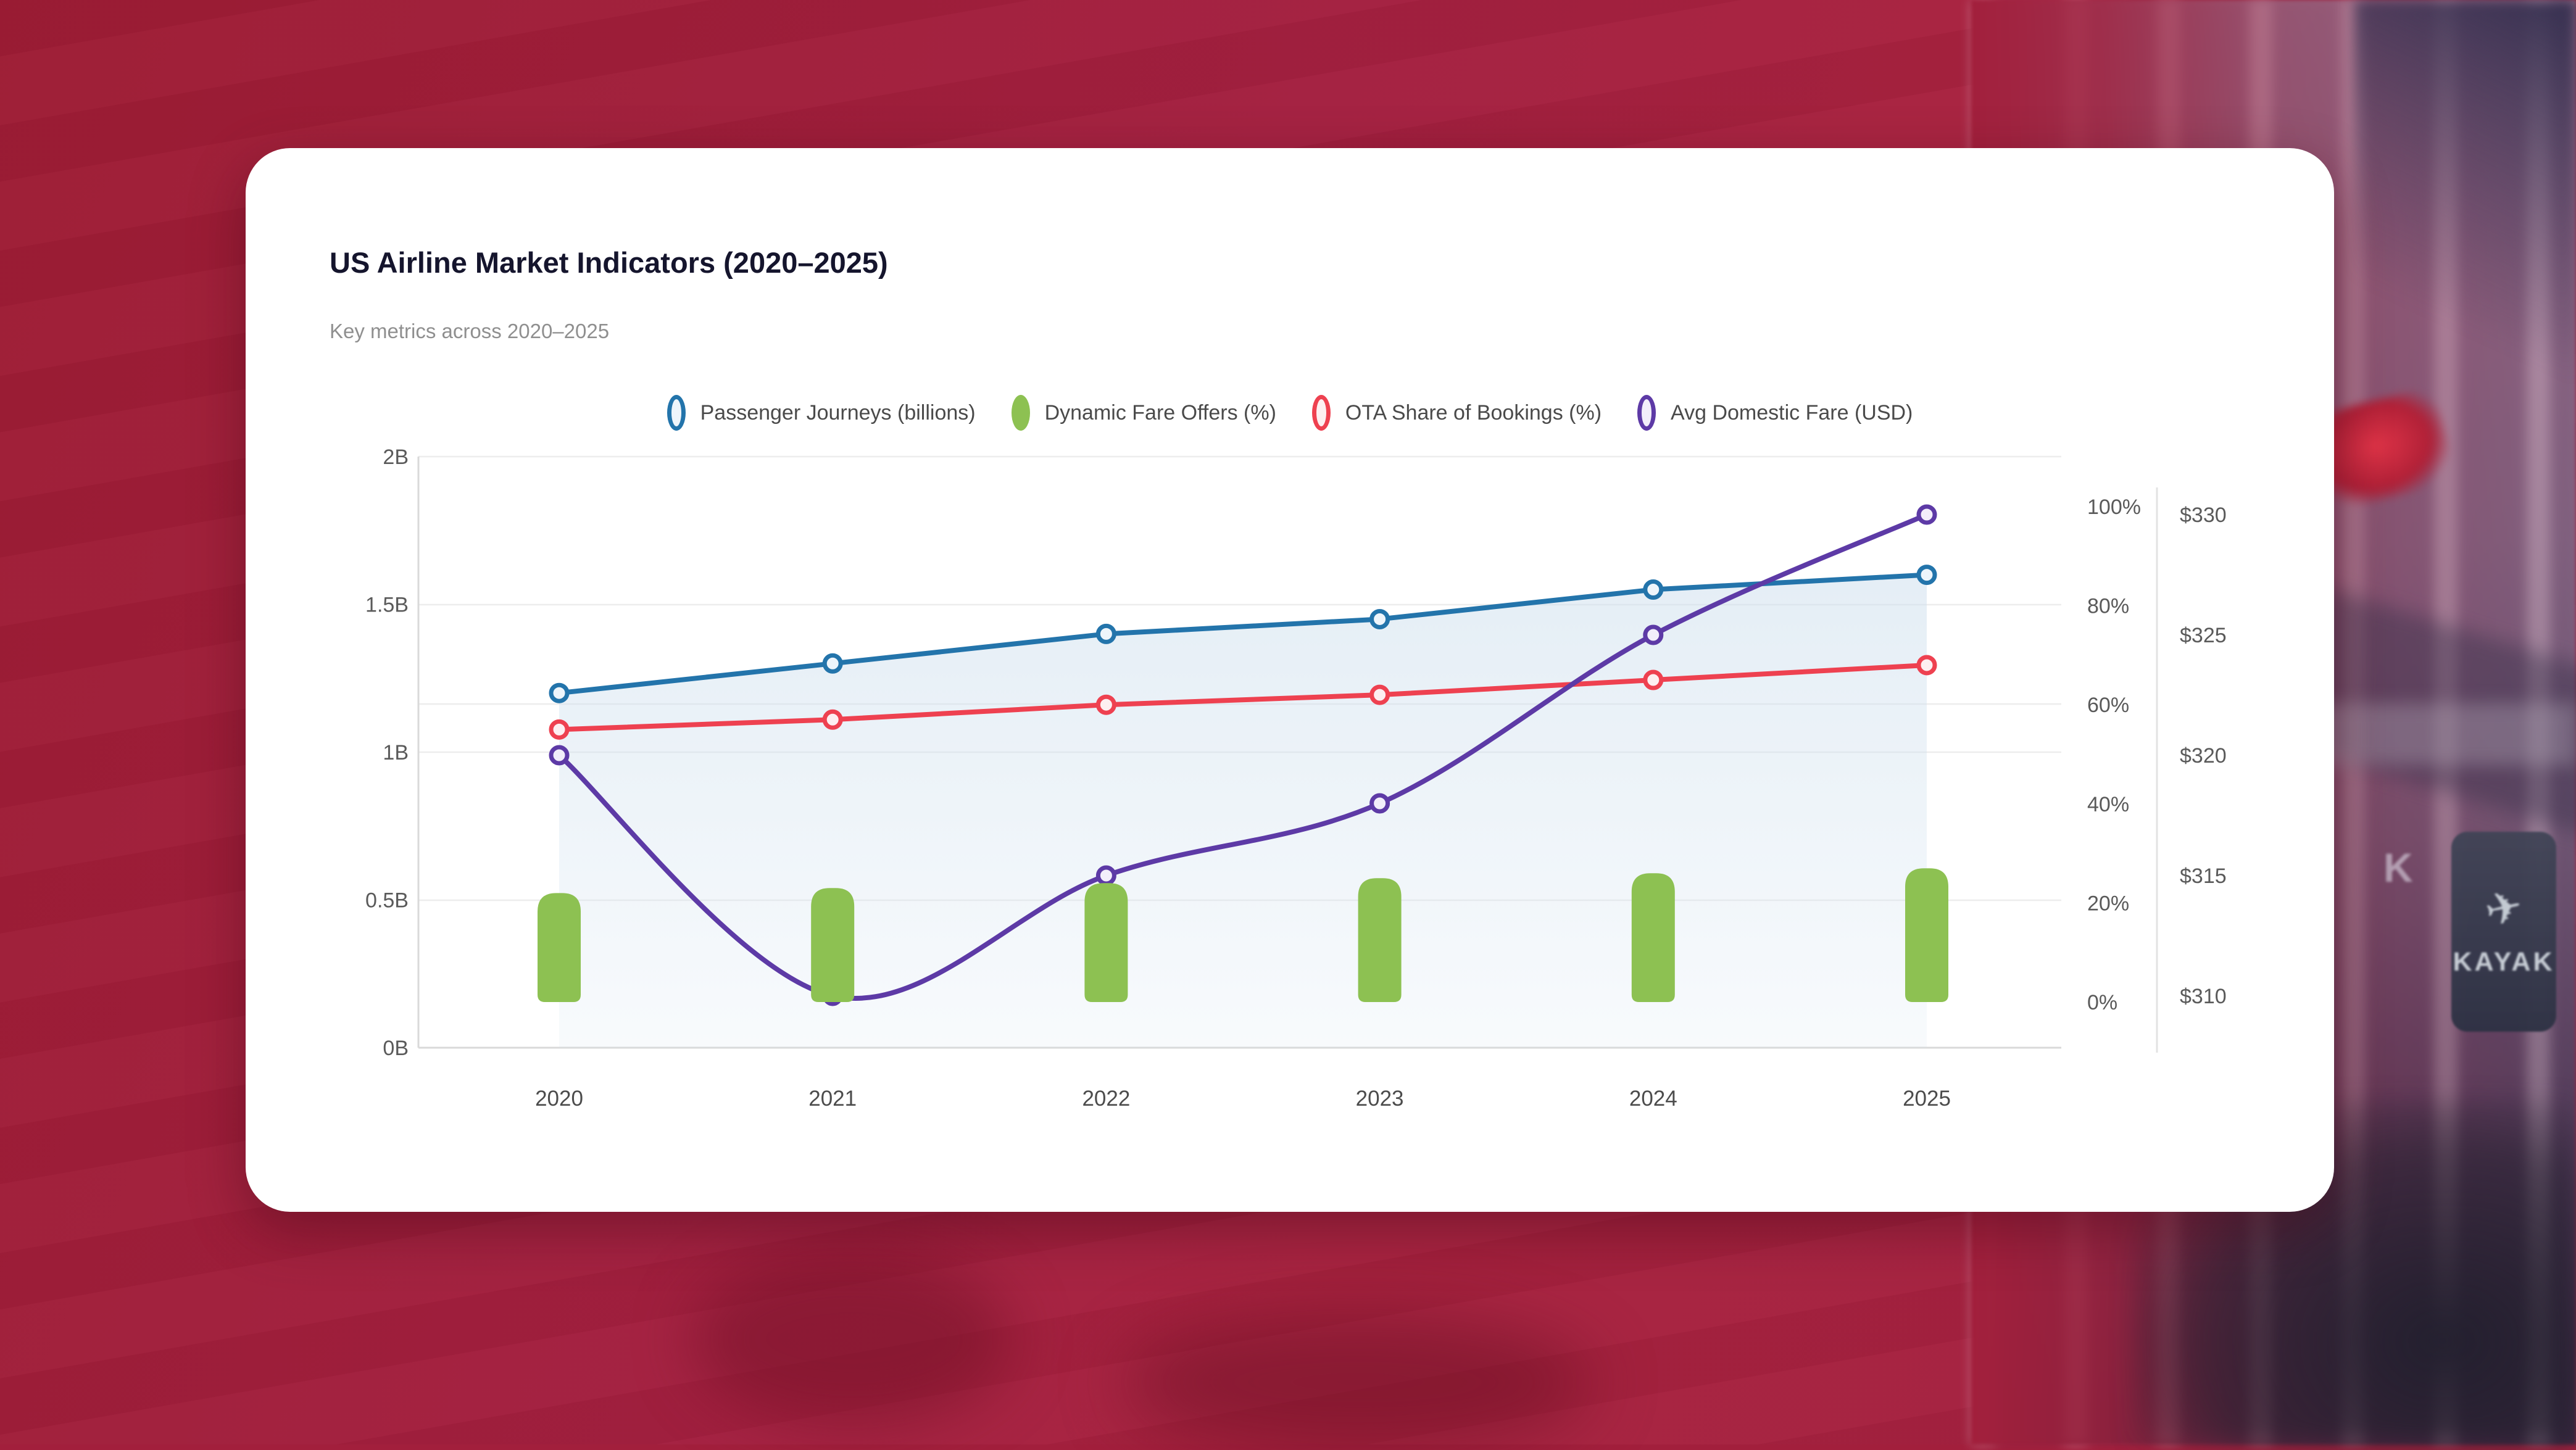 This screenshot has width=2576, height=1450. I want to click on legend-item-4: Avg Domestic Fare (USD), so click(1775, 413).